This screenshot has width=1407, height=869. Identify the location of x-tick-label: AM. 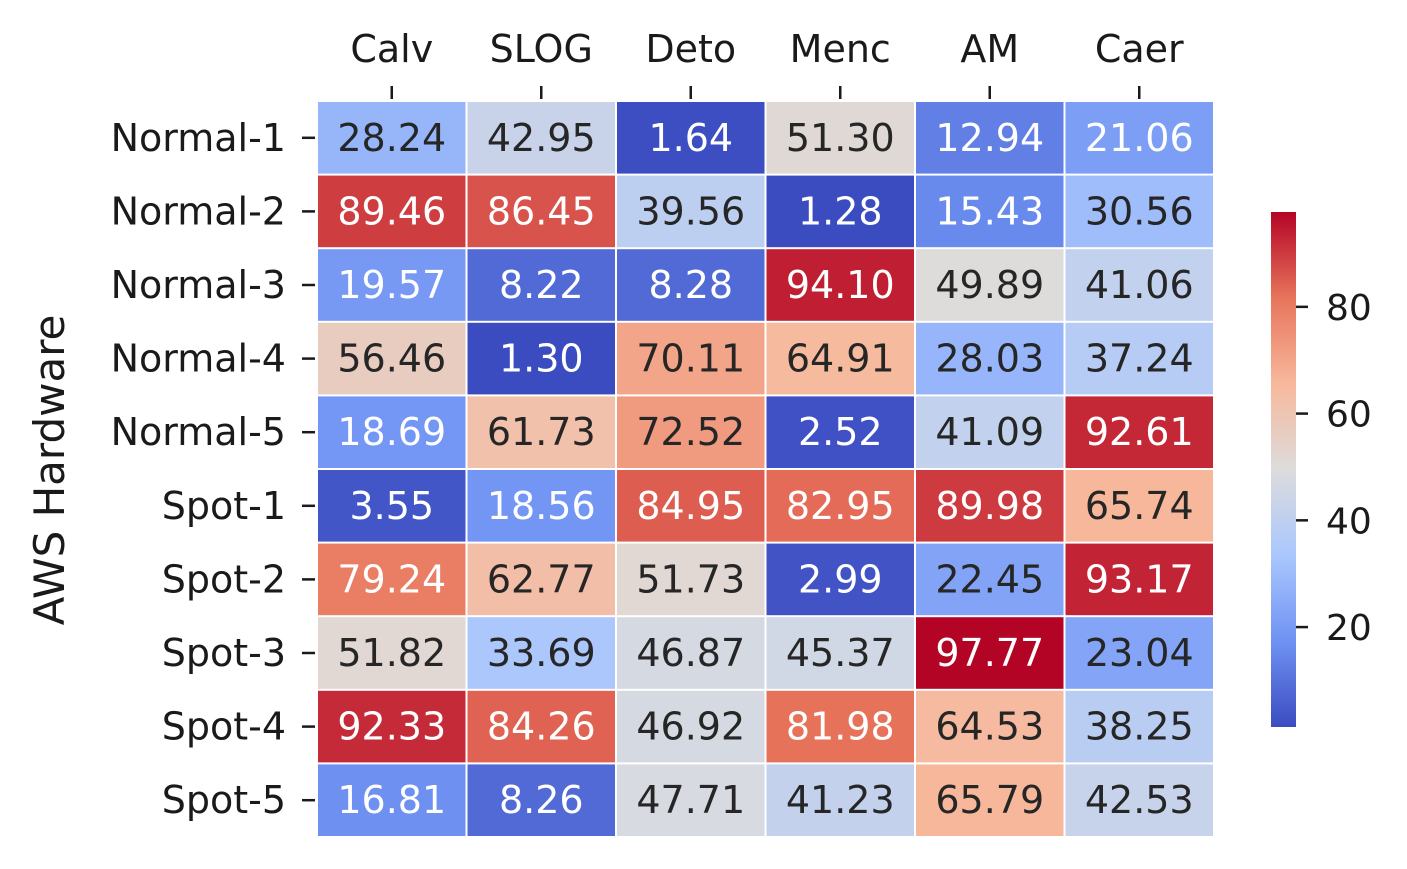
(989, 49).